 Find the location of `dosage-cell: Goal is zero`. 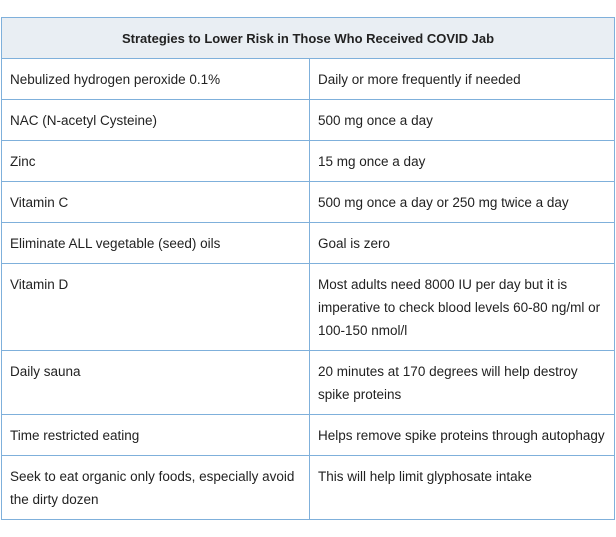

dosage-cell: Goal is zero is located at coordinates (462, 243).